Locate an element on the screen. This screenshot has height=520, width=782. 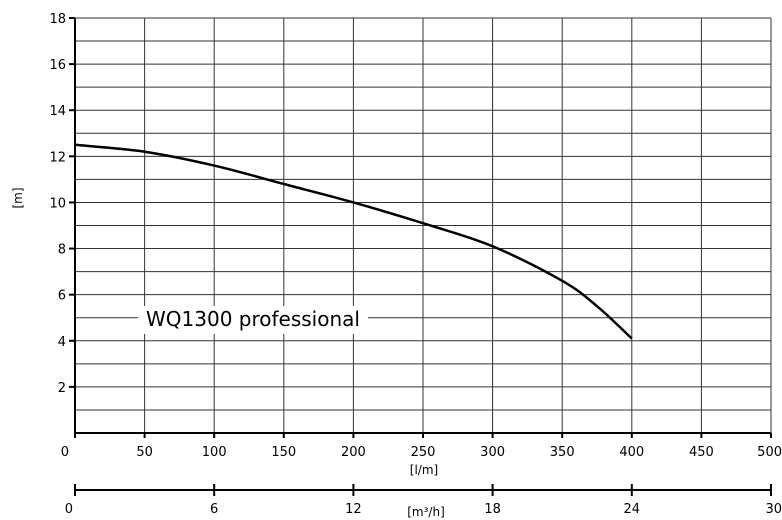
y-tick-label: 8 is located at coordinates (62, 250).